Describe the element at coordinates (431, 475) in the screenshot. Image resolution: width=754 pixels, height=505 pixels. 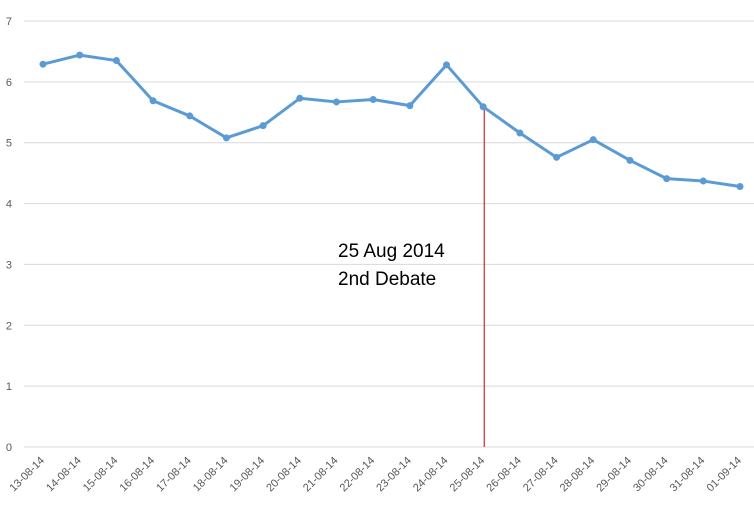
I see `x-tick-label: 24-08-14` at that location.